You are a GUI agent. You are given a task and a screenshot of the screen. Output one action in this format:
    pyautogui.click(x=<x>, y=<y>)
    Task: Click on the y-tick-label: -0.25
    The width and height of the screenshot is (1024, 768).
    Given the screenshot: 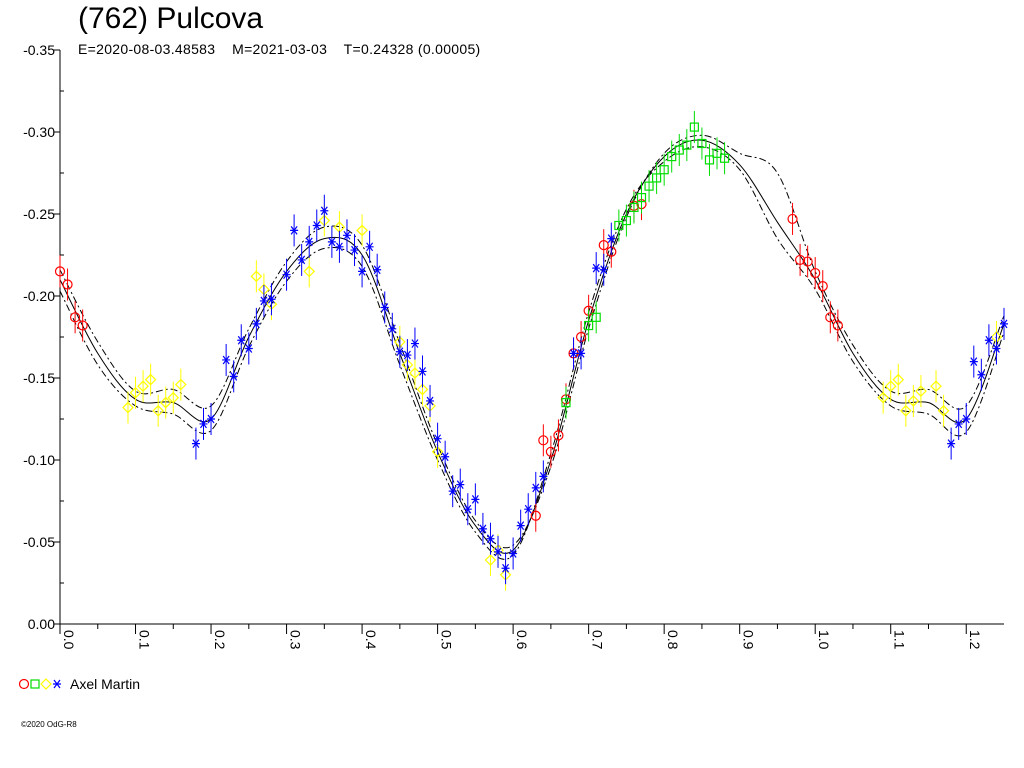 What is the action you would take?
    pyautogui.click(x=39, y=214)
    